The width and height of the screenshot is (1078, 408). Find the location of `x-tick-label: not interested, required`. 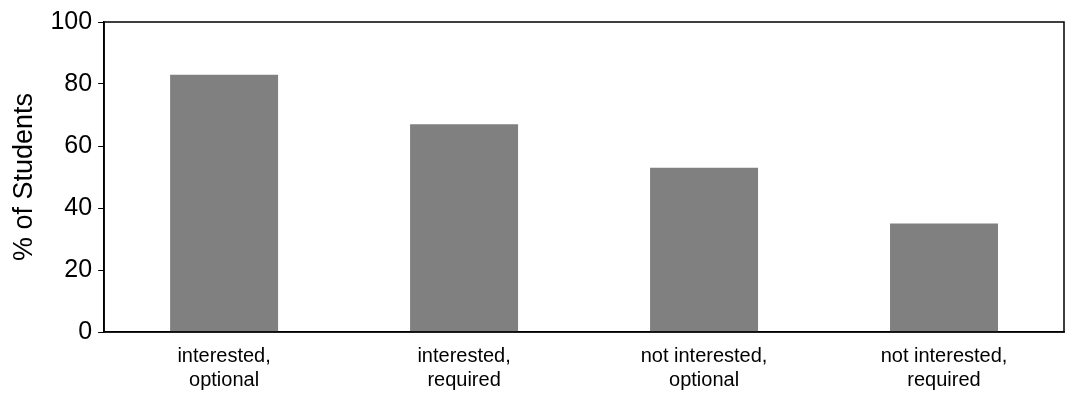

x-tick-label: not interested, required is located at coordinates (944, 366).